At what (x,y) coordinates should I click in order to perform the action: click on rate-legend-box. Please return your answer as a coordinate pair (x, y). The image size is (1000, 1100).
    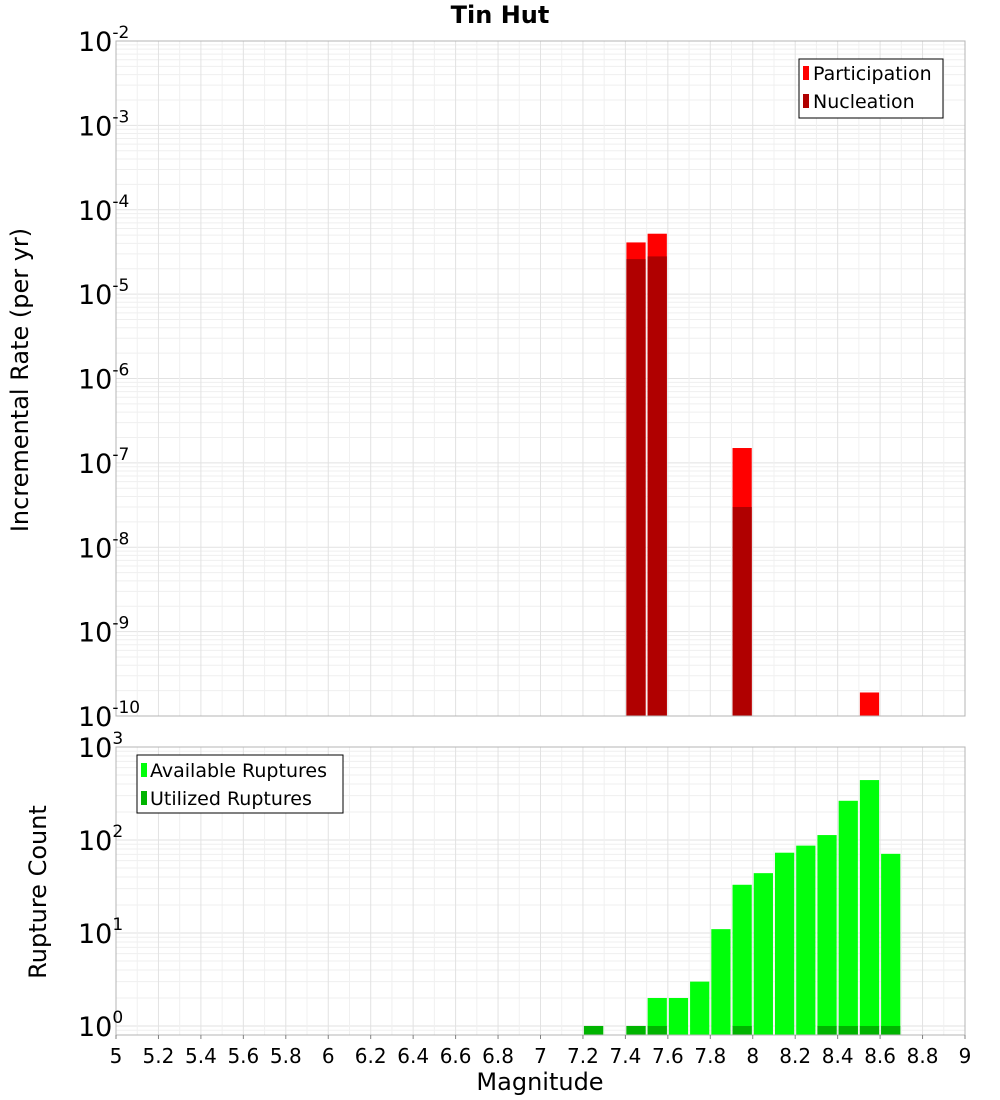
    Looking at the image, I should click on (871, 88).